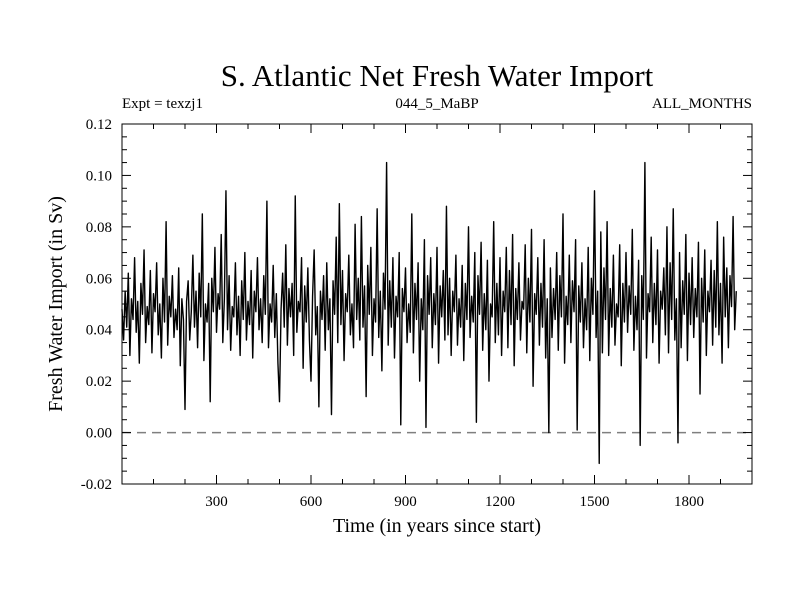  Describe the element at coordinates (56, 304) in the screenshot. I see `y-axis-label: Fresh Water Import (in Sv)` at that location.